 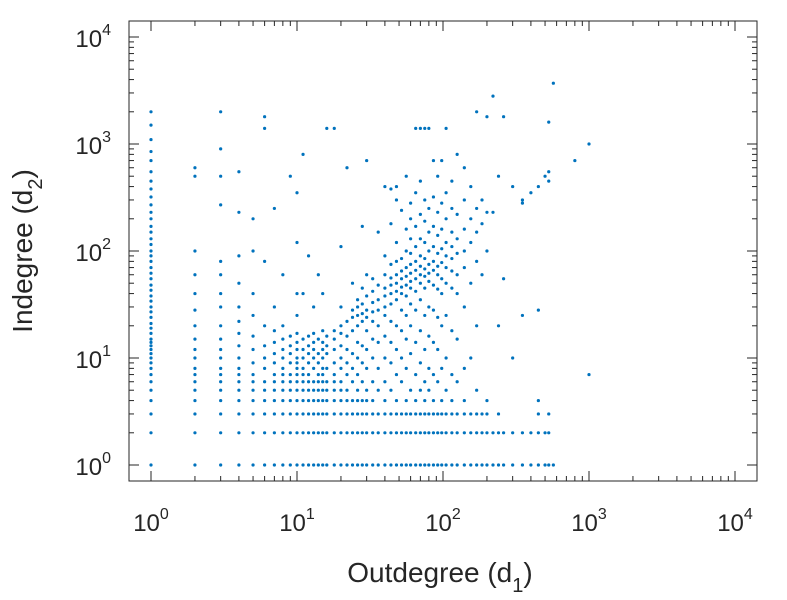 What do you see at coordinates (735, 521) in the screenshot?
I see `x-tick-label: 104` at bounding box center [735, 521].